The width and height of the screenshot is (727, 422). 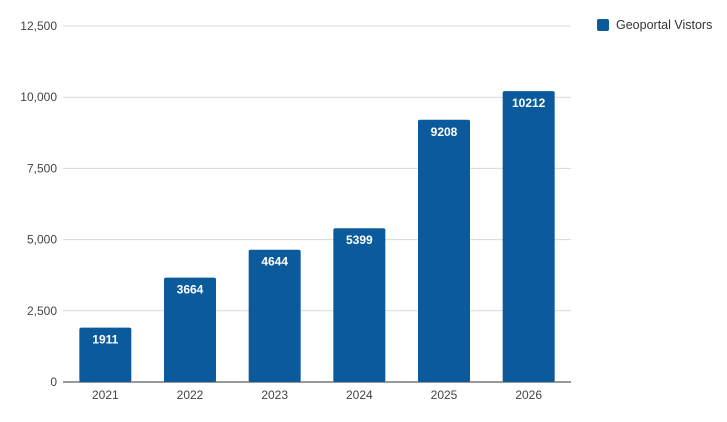 What do you see at coordinates (274, 262) in the screenshot?
I see `bar-value-label: 4644` at bounding box center [274, 262].